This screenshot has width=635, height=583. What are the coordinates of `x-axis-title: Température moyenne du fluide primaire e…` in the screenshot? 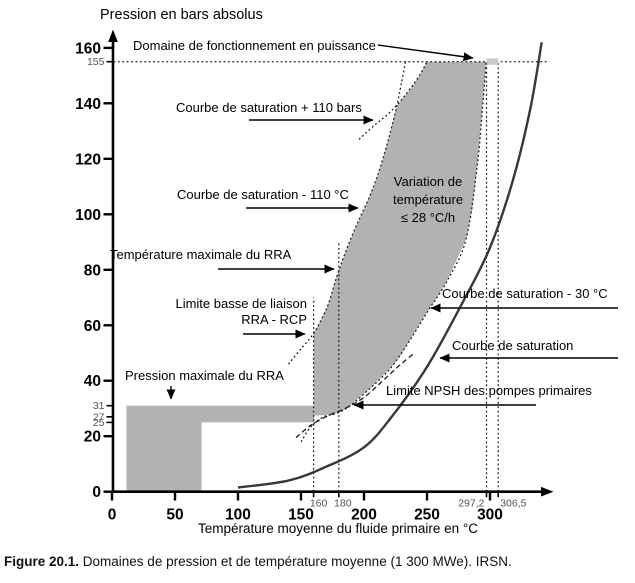 It's located at (338, 528).